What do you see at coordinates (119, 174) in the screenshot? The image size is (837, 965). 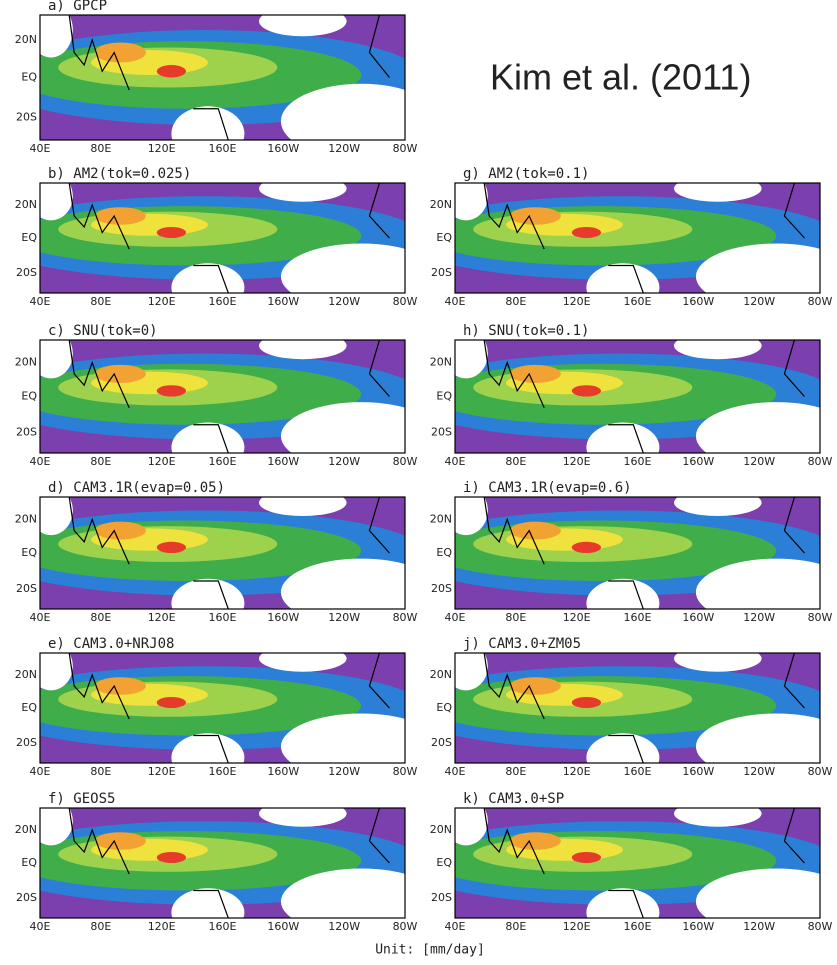 I see `panel-label: b) AM2(tok=0.025)` at bounding box center [119, 174].